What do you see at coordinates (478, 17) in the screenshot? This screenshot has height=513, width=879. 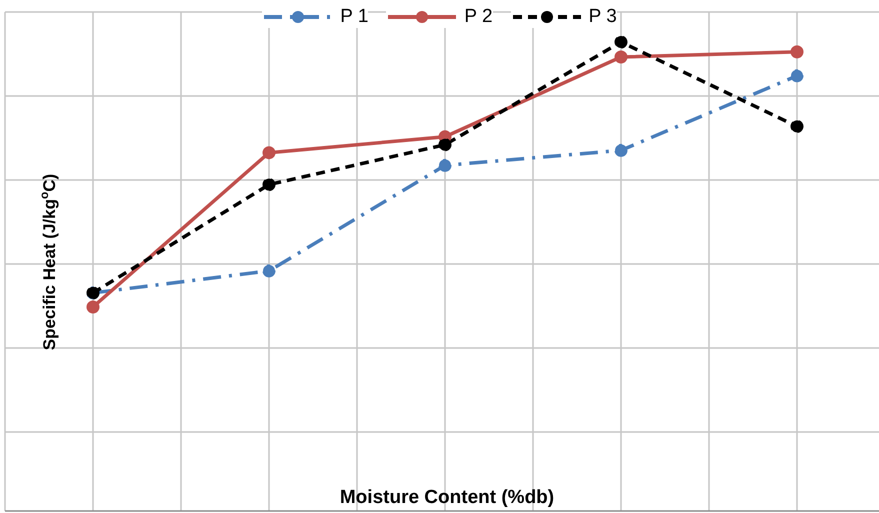 I see `legend-label: P 2` at bounding box center [478, 17].